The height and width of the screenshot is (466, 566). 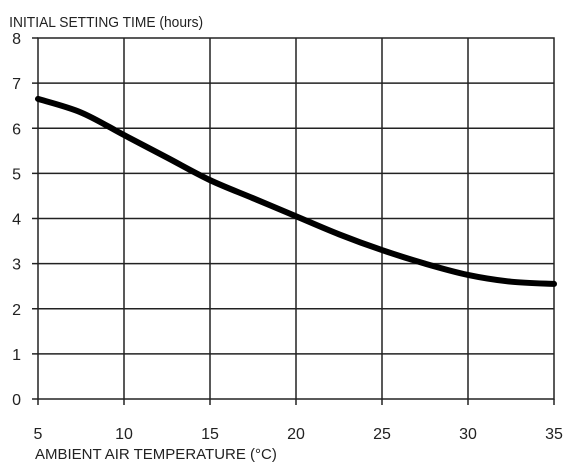 What do you see at coordinates (382, 434) in the screenshot?
I see `x-tick-label: 25` at bounding box center [382, 434].